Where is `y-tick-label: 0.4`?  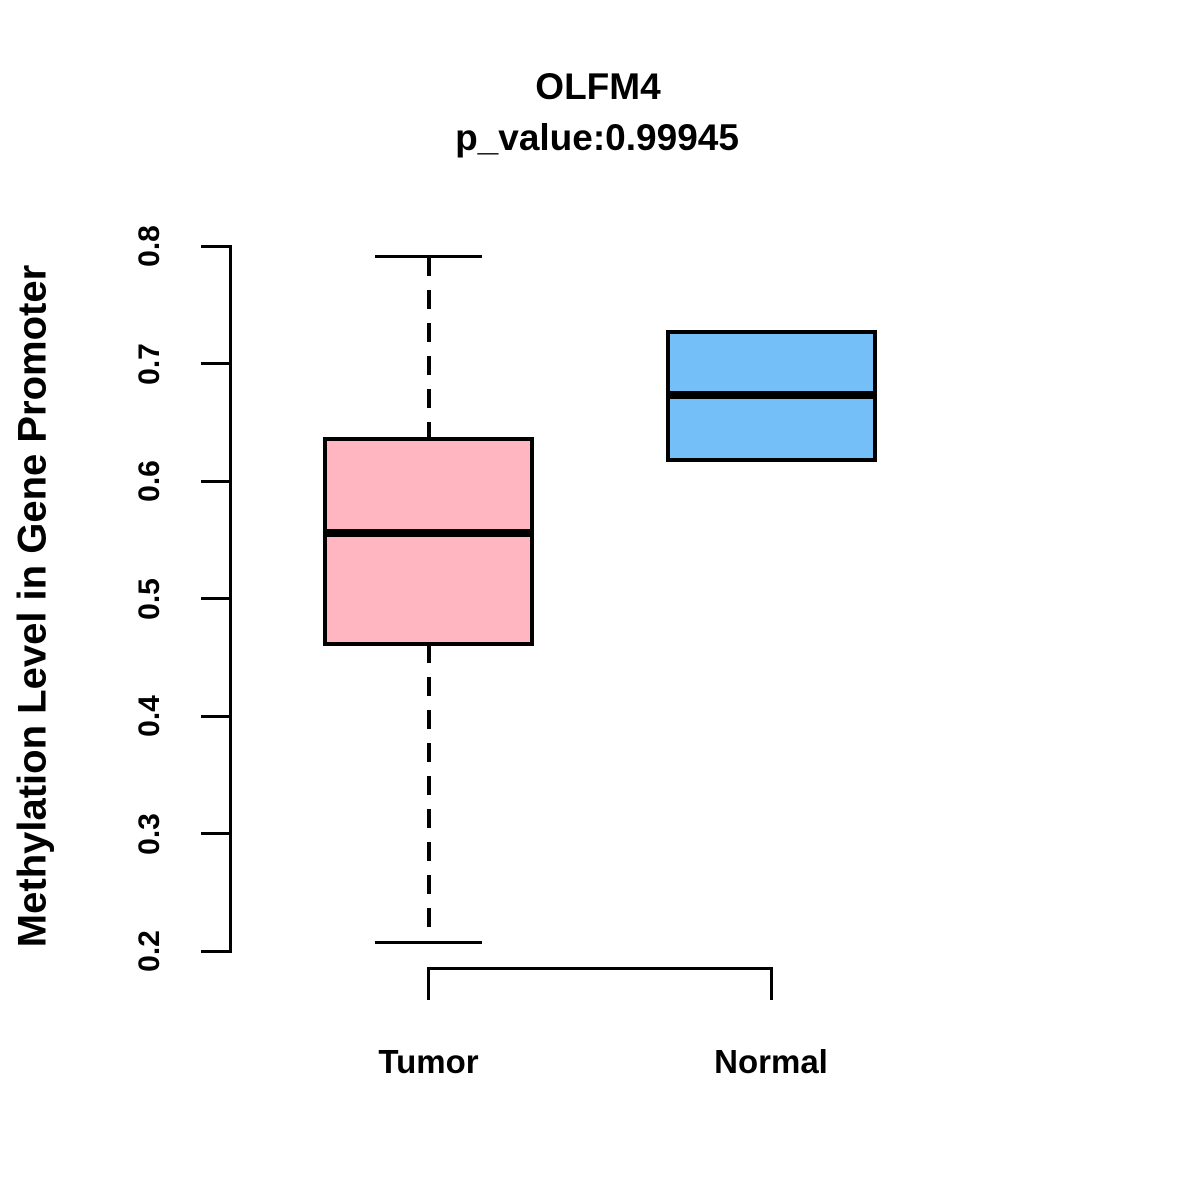 y-tick-label: 0.4 is located at coordinates (149, 716).